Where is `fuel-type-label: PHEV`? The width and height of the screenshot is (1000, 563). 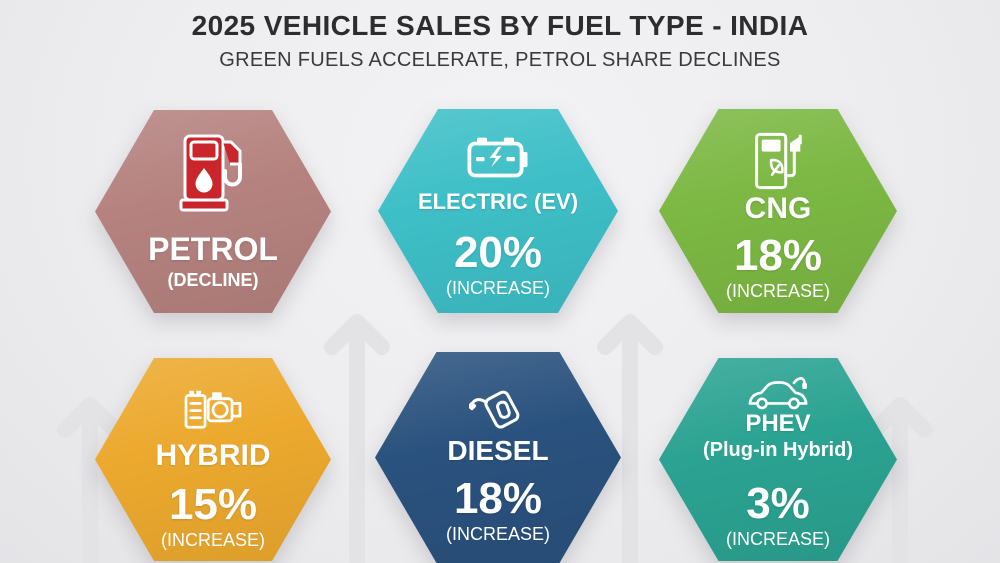
fuel-type-label: PHEV is located at coordinates (778, 423).